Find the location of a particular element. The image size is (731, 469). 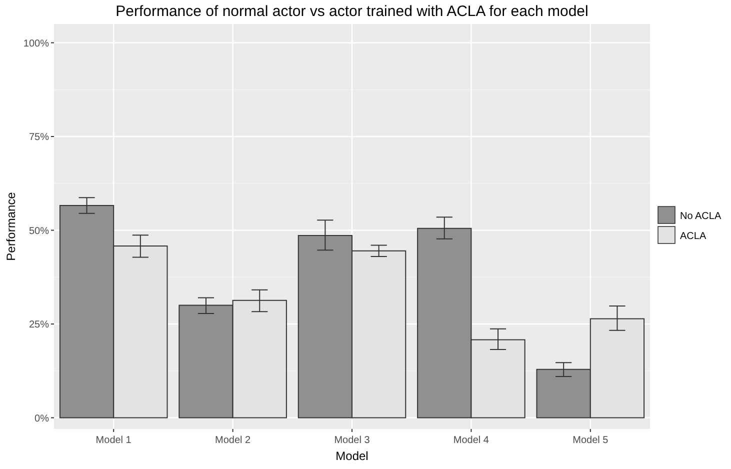

legend-label: No ACLA is located at coordinates (701, 216).